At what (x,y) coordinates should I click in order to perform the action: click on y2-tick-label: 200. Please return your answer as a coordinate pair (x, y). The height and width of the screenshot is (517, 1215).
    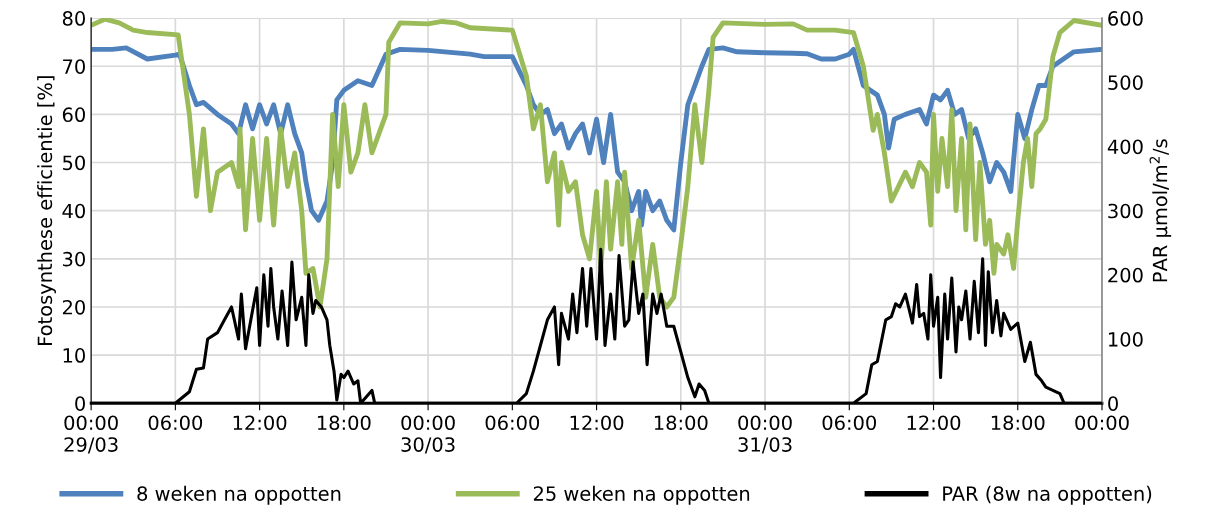
    Looking at the image, I should click on (1125, 275).